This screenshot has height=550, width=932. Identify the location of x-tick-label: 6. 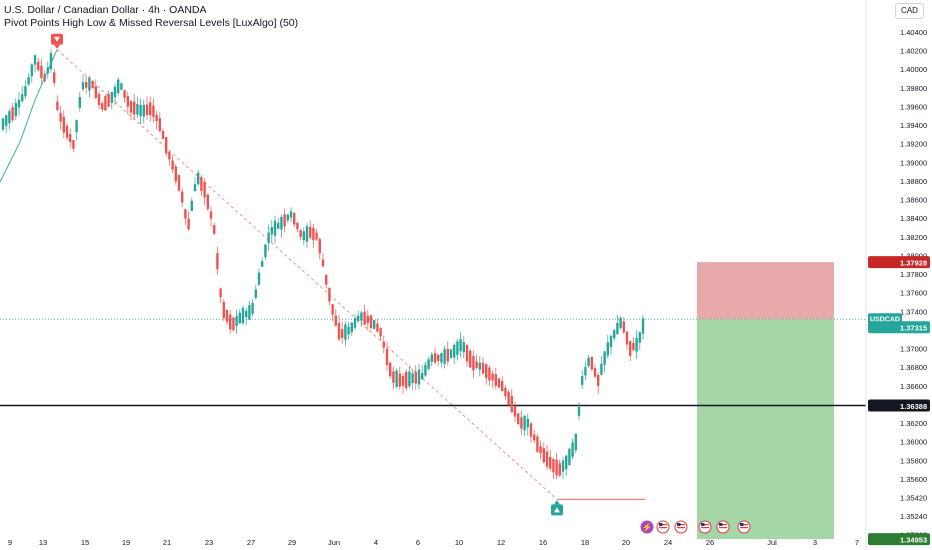
(418, 542).